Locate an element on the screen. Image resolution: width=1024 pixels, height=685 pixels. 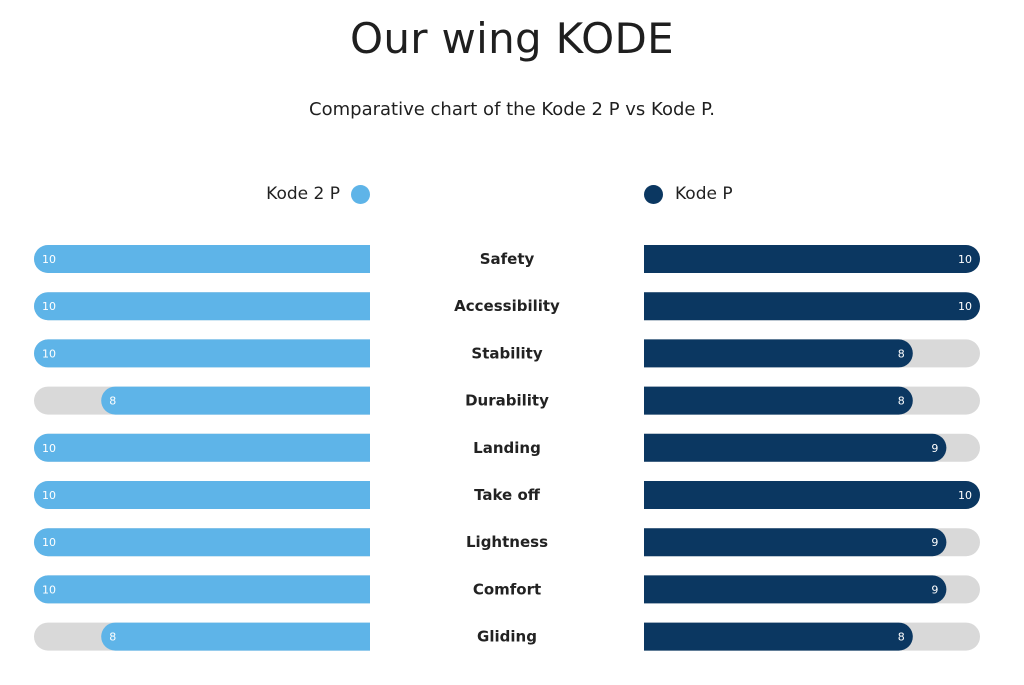
value-label-kode-p-take-off: 10 is located at coordinates (965, 495).